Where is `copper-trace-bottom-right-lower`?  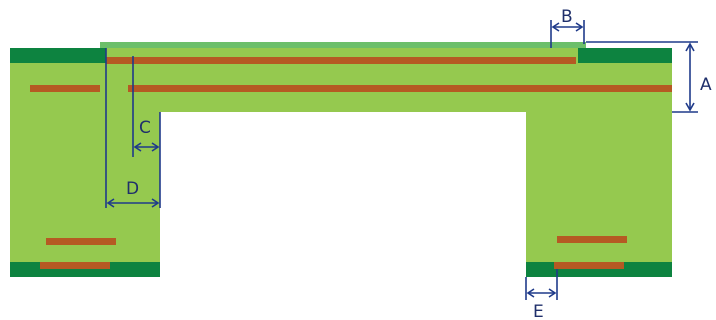
copper-trace-bottom-right-lower is located at coordinates (589, 265).